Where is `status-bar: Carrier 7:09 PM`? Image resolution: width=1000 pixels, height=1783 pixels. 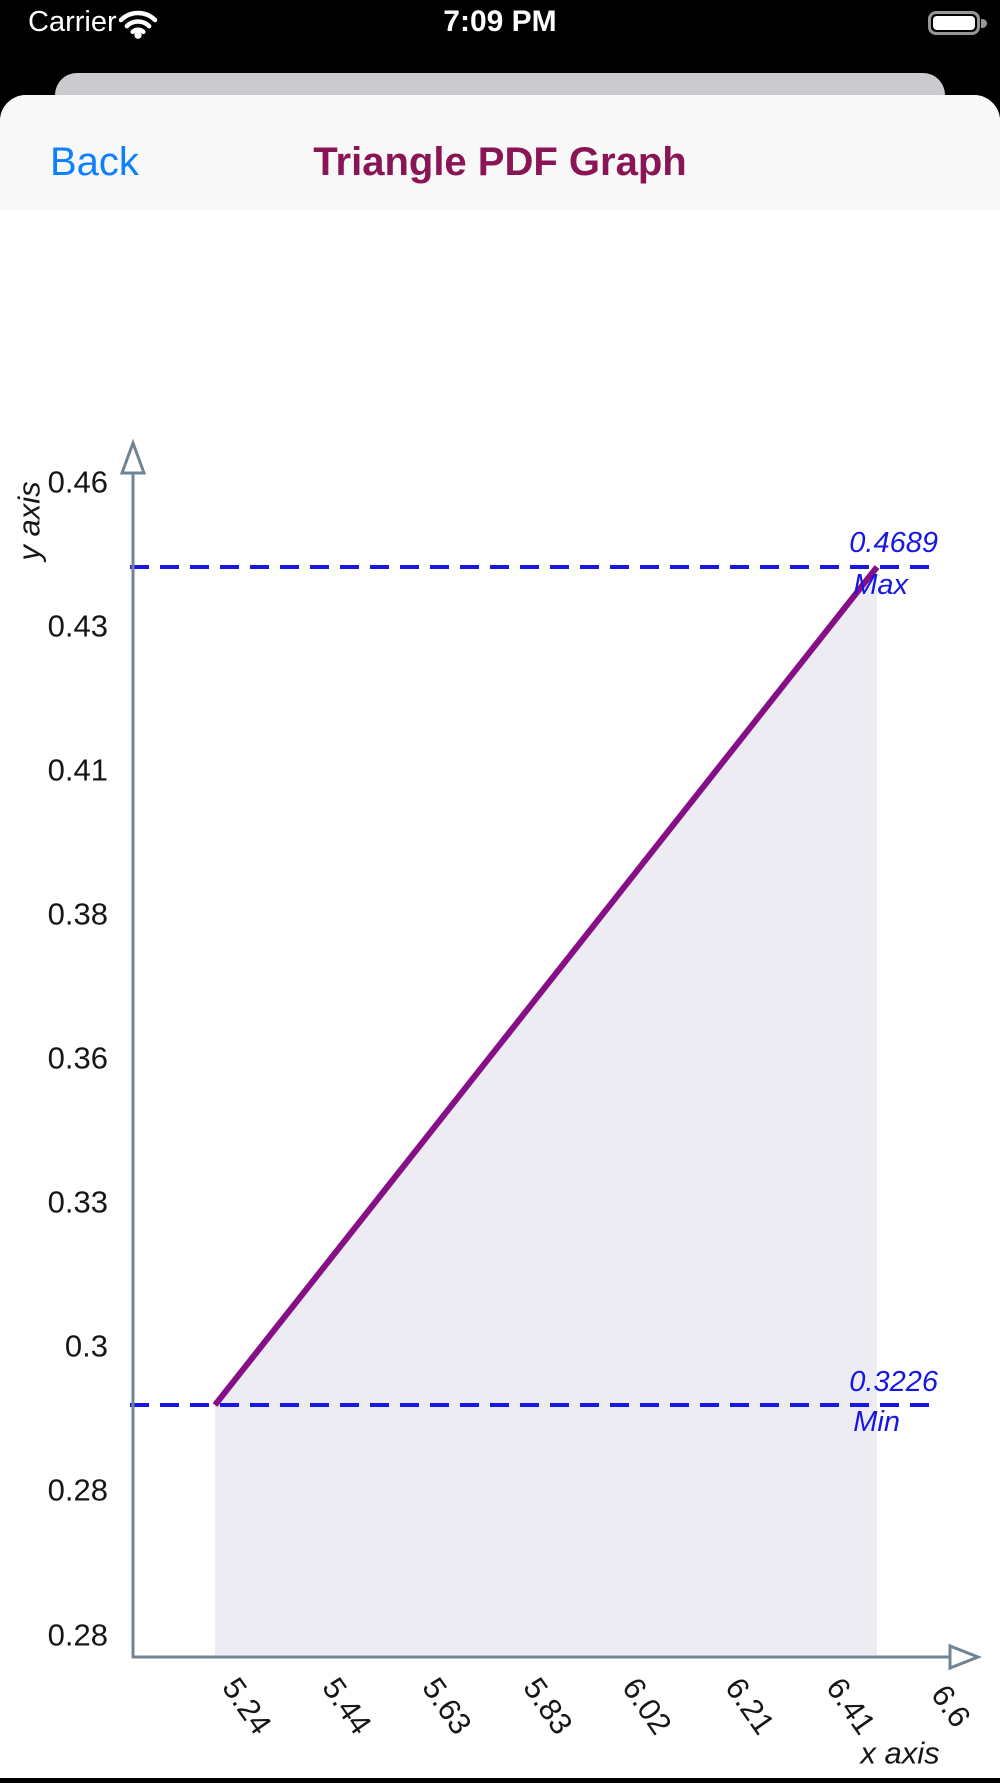 status-bar: Carrier 7:09 PM is located at coordinates (500, 36).